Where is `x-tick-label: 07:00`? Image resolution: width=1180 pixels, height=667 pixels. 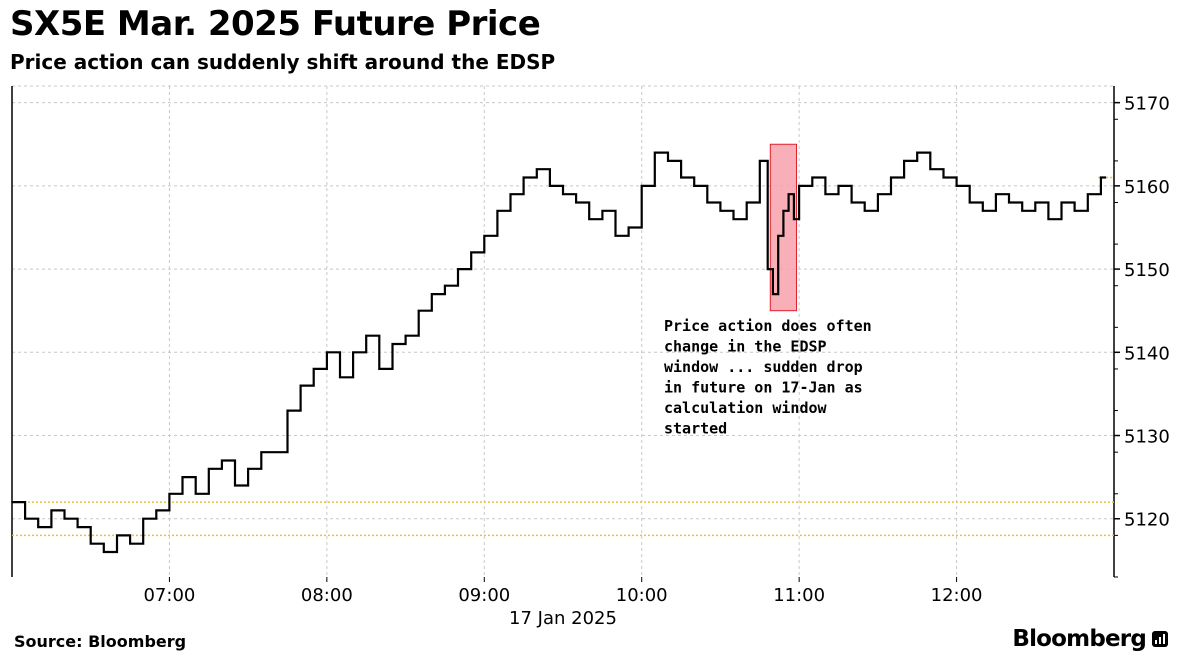
x-tick-label: 07:00 is located at coordinates (169, 595).